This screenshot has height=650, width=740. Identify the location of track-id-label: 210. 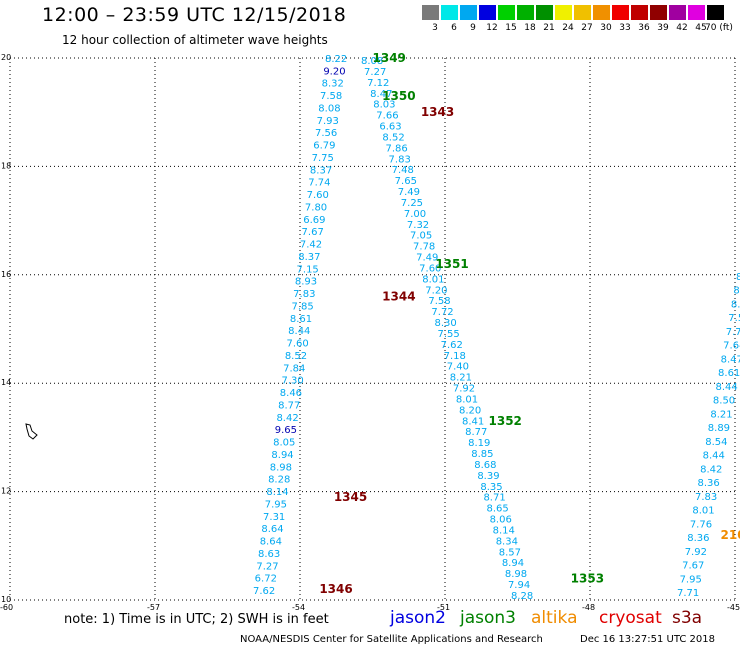
(730, 535).